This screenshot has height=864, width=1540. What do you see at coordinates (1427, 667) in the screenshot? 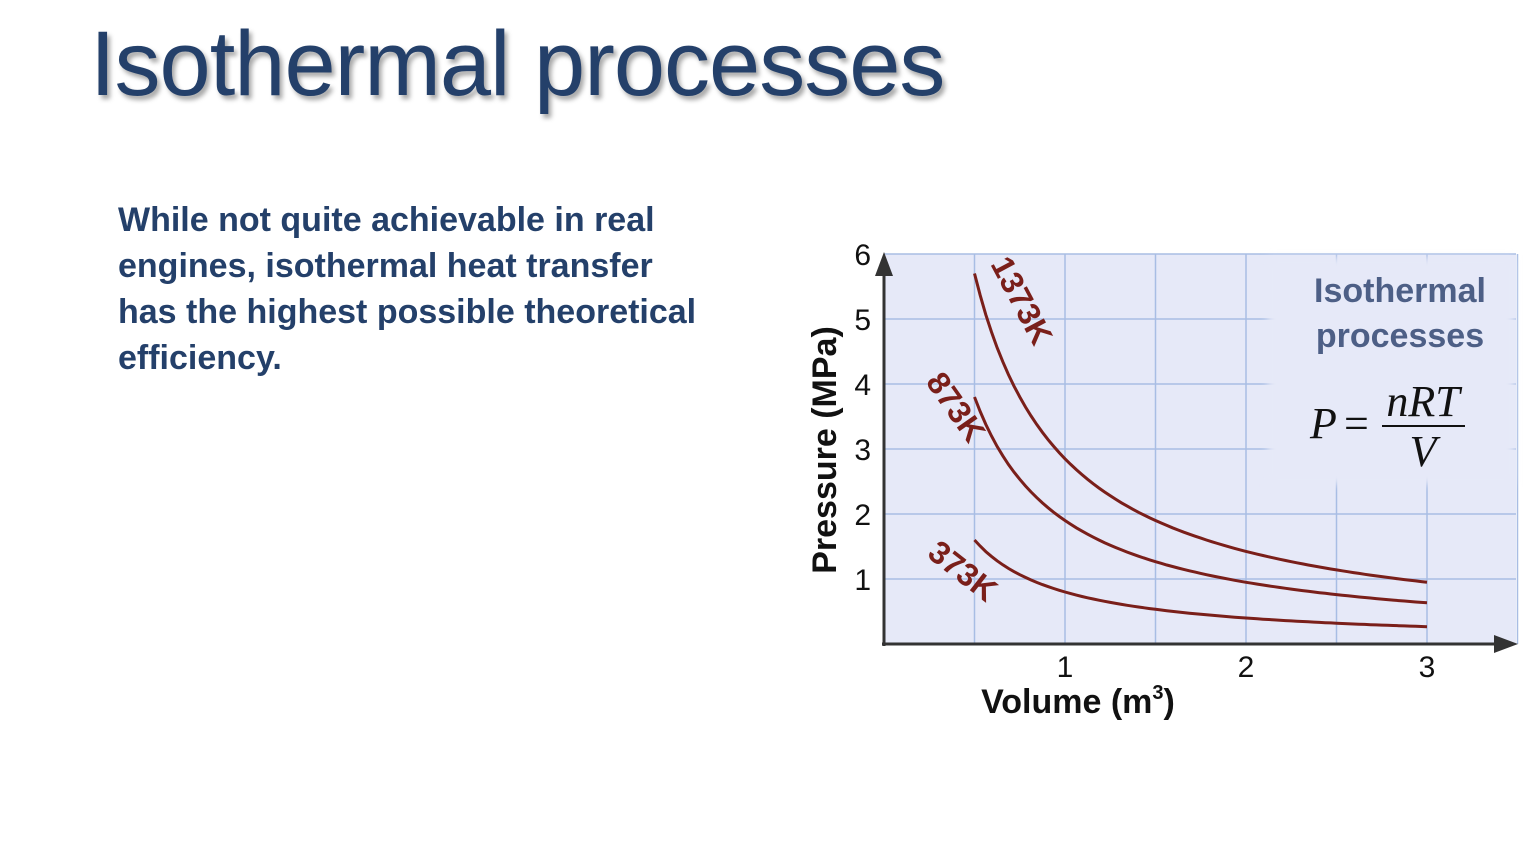
I see `x-tick-label: 3` at bounding box center [1427, 667].